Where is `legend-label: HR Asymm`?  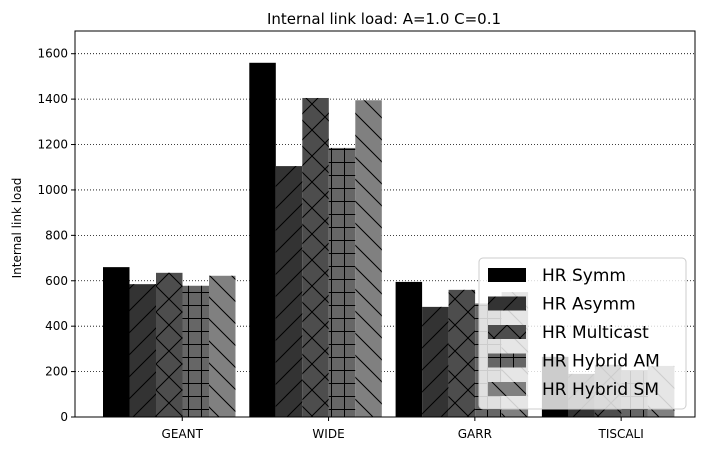 legend-label: HR Asymm is located at coordinates (589, 305).